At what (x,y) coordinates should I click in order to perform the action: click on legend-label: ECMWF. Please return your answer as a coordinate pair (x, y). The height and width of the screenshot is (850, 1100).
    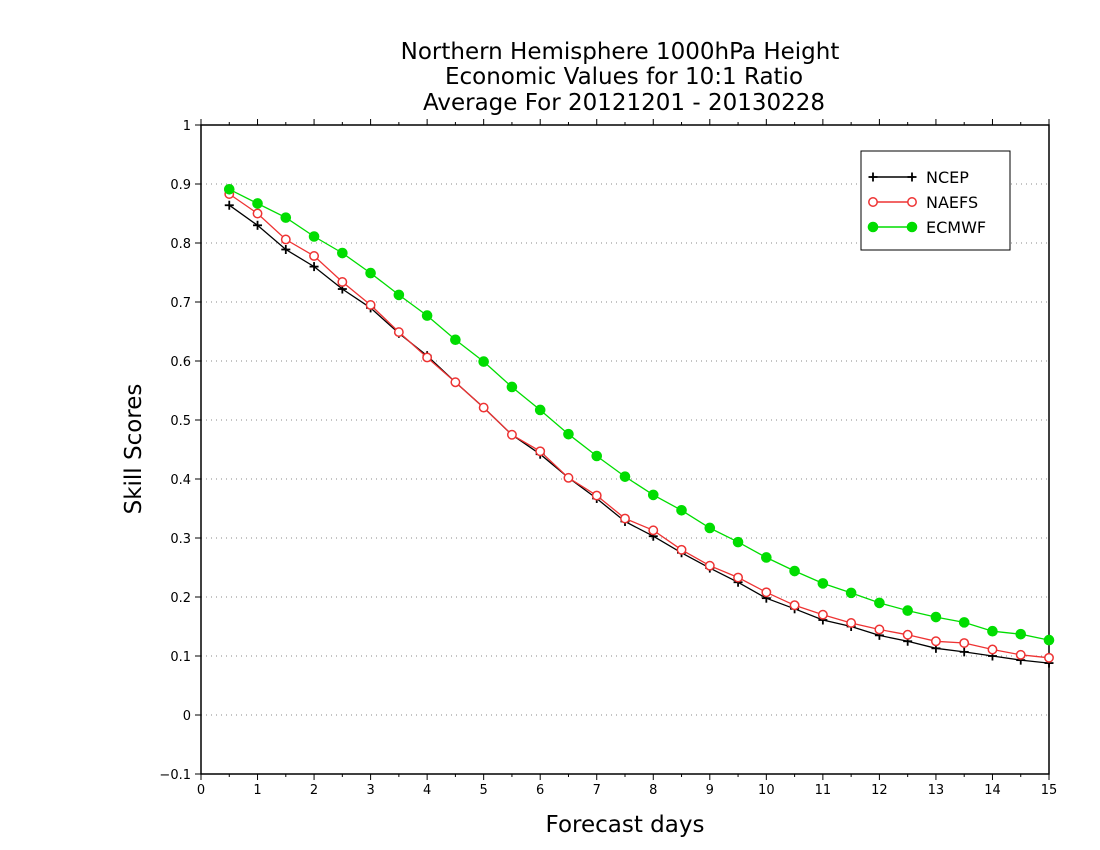
    Looking at the image, I should click on (956, 227).